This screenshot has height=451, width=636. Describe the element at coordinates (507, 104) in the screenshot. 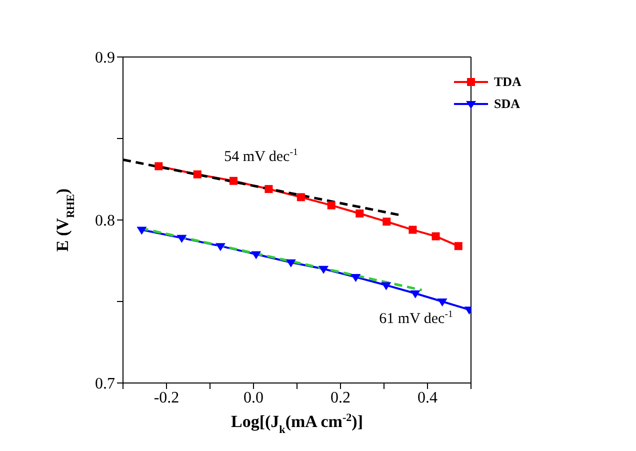

I see `legend-label: SDA` at that location.